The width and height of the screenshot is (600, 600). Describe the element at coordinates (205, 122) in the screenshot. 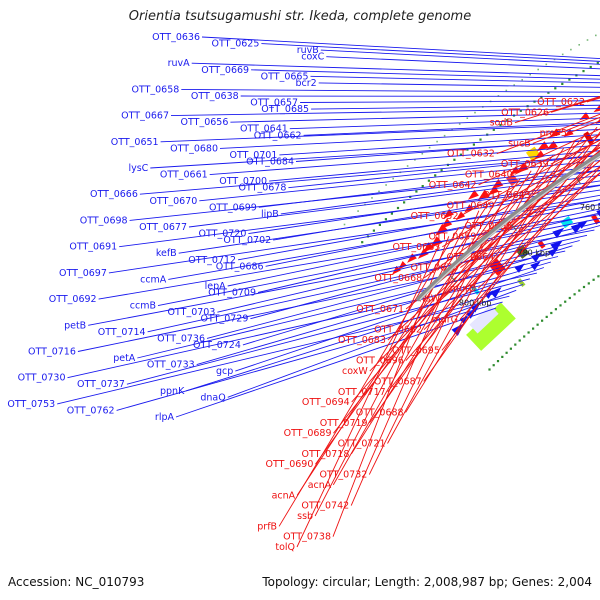

I see `forward-gene-label: OTT_0656` at that location.